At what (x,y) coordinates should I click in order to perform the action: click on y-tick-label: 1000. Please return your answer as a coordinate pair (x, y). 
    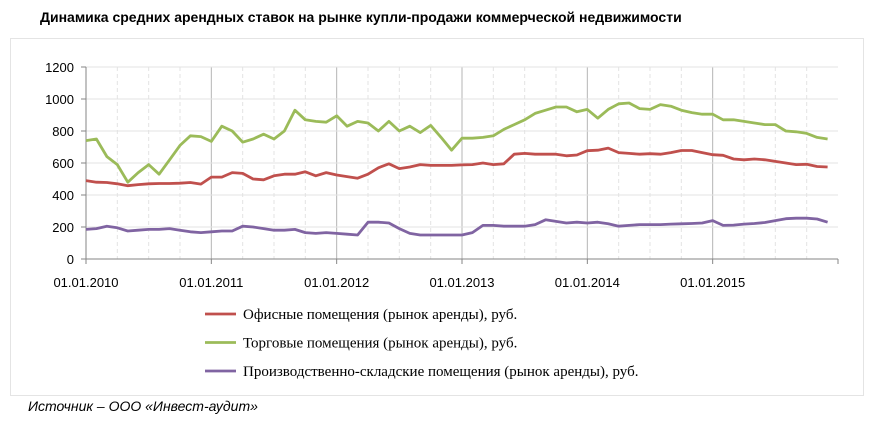
    Looking at the image, I should click on (59, 99).